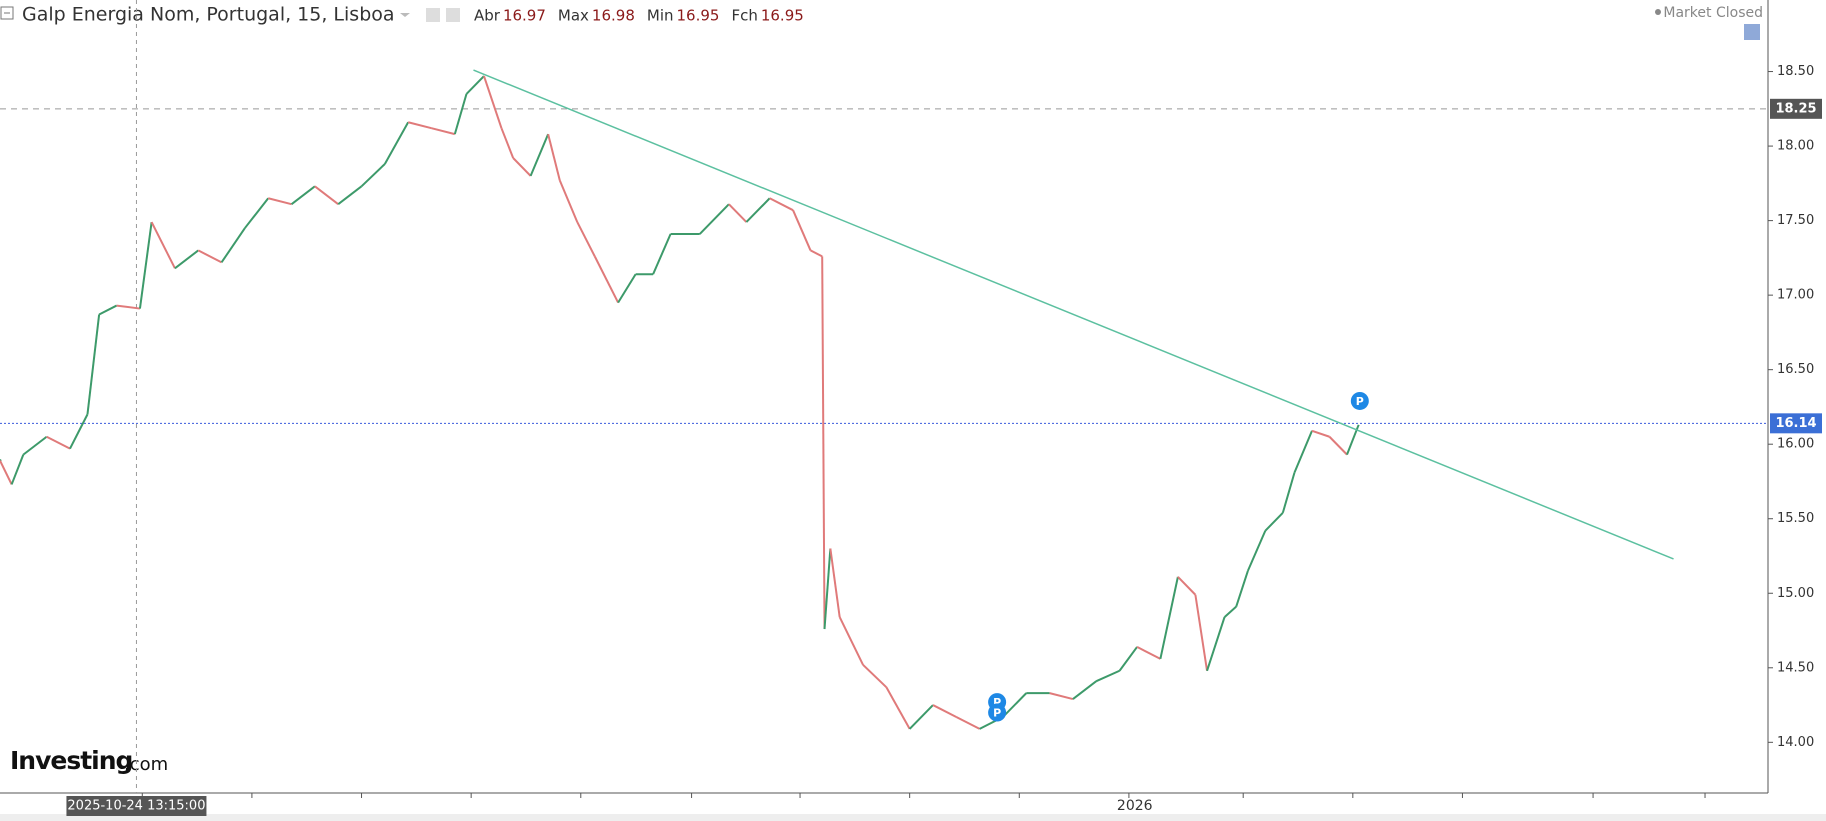 This screenshot has height=821, width=1826. I want to click on y-tick-label: 18.00, so click(1795, 146).